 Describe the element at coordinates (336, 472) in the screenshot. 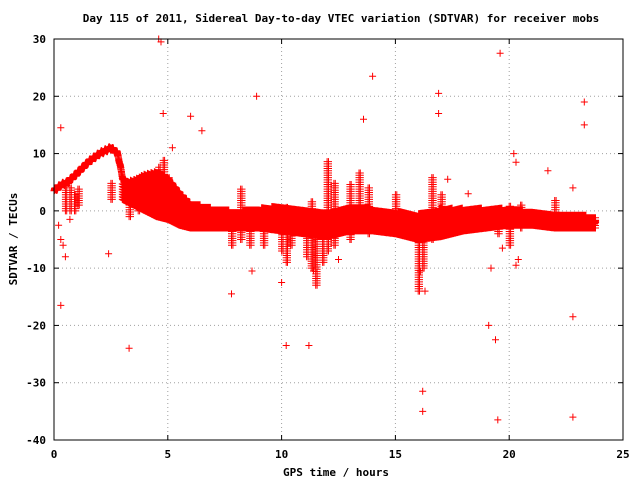

I see `x-axis-label: GPS time / hours` at that location.